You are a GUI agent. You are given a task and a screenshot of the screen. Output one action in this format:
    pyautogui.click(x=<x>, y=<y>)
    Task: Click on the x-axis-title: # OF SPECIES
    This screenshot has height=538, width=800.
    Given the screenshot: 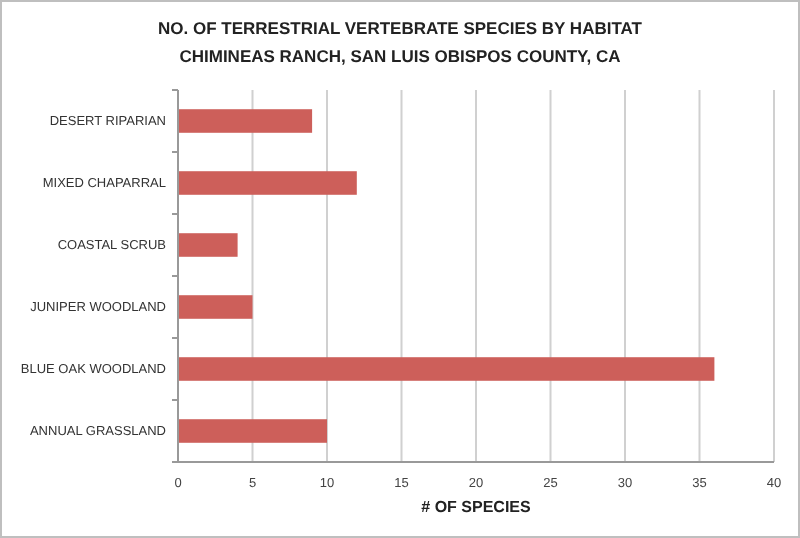 What is the action you would take?
    pyautogui.click(x=477, y=507)
    